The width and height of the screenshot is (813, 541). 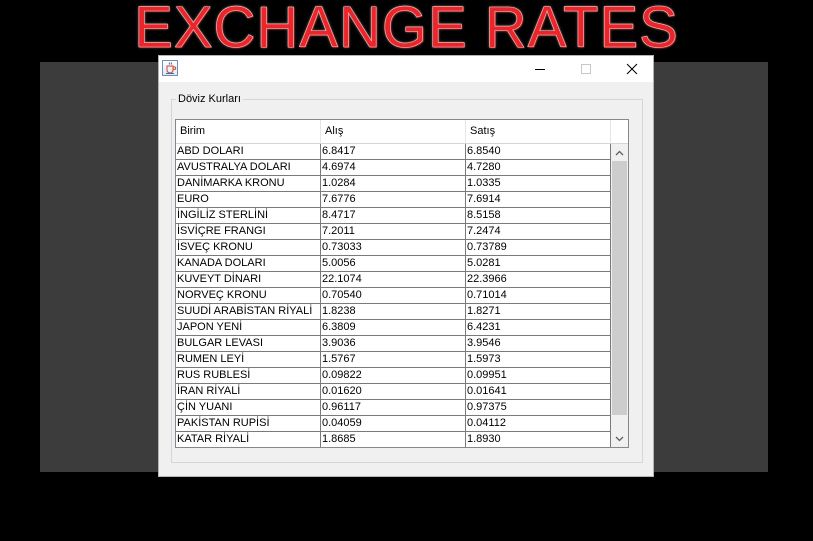 I want to click on table-row: ÇİN YUANI 0.96117 0.97375, so click(x=393, y=408).